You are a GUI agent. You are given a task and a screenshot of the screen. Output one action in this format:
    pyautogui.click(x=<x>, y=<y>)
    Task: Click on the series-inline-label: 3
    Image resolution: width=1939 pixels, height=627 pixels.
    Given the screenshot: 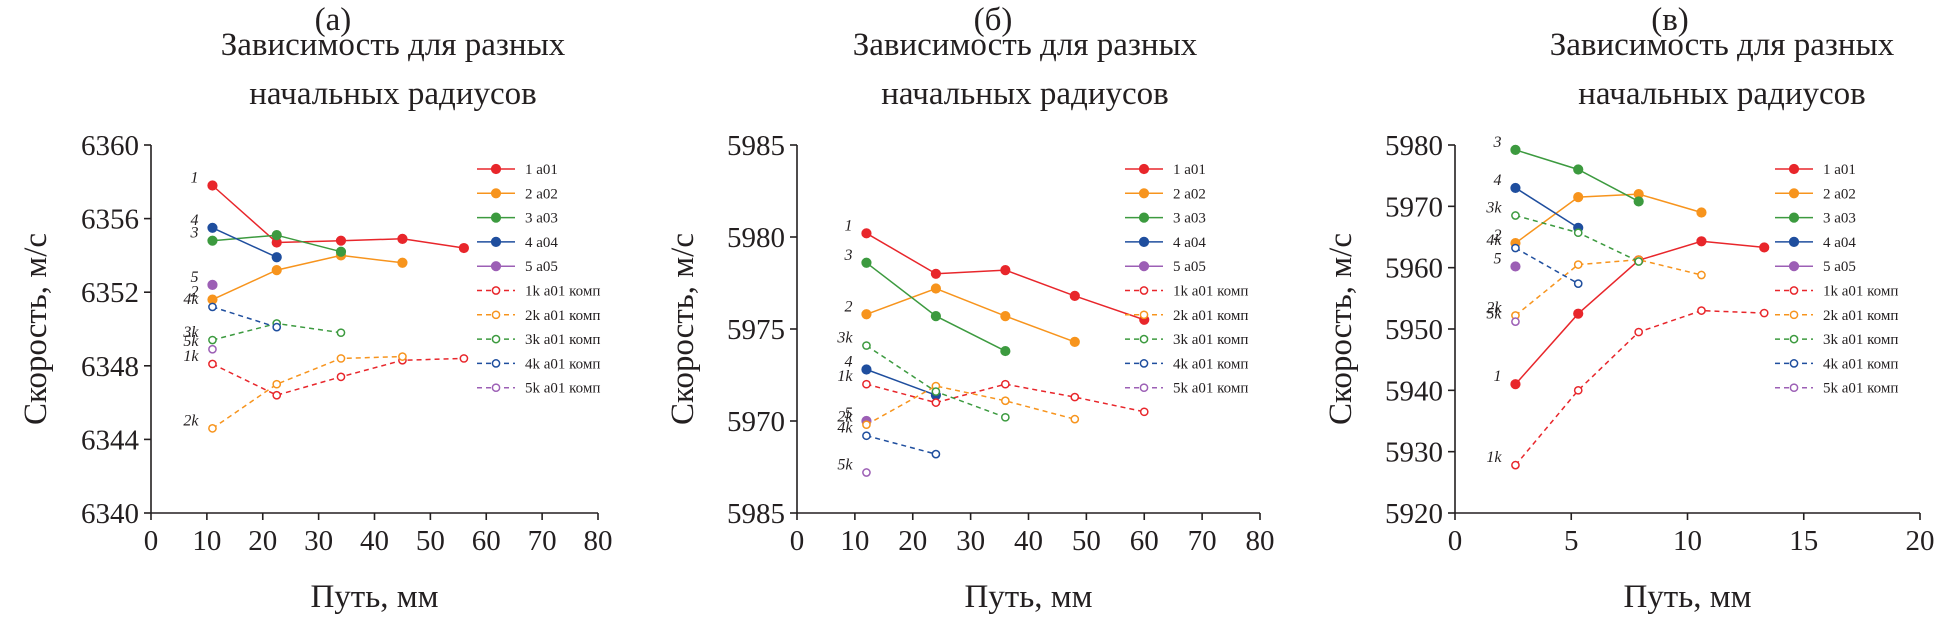 What is the action you would take?
    pyautogui.click(x=847, y=255)
    